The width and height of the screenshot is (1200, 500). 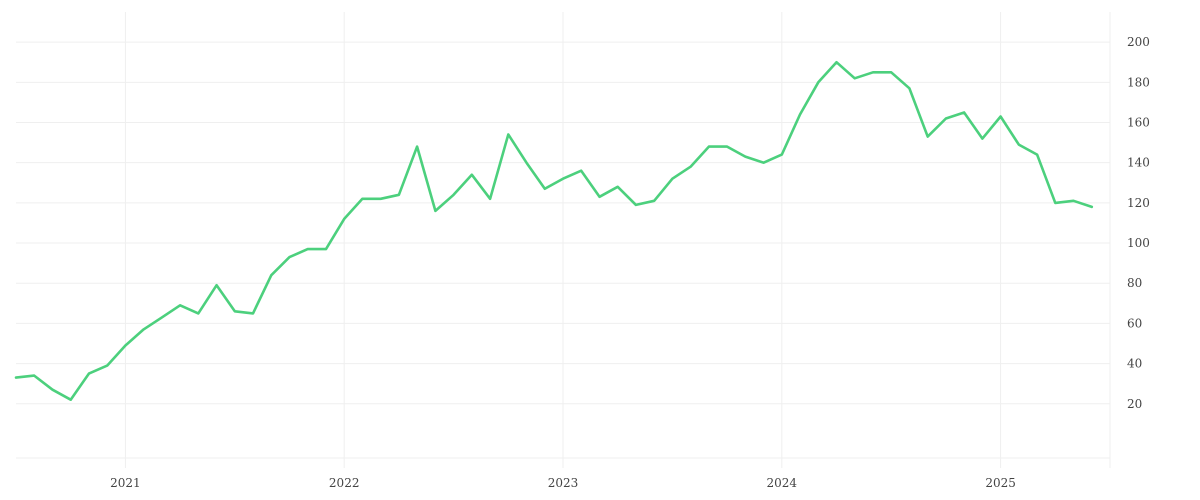 I want to click on x-tick-label: 2023, so click(x=563, y=483).